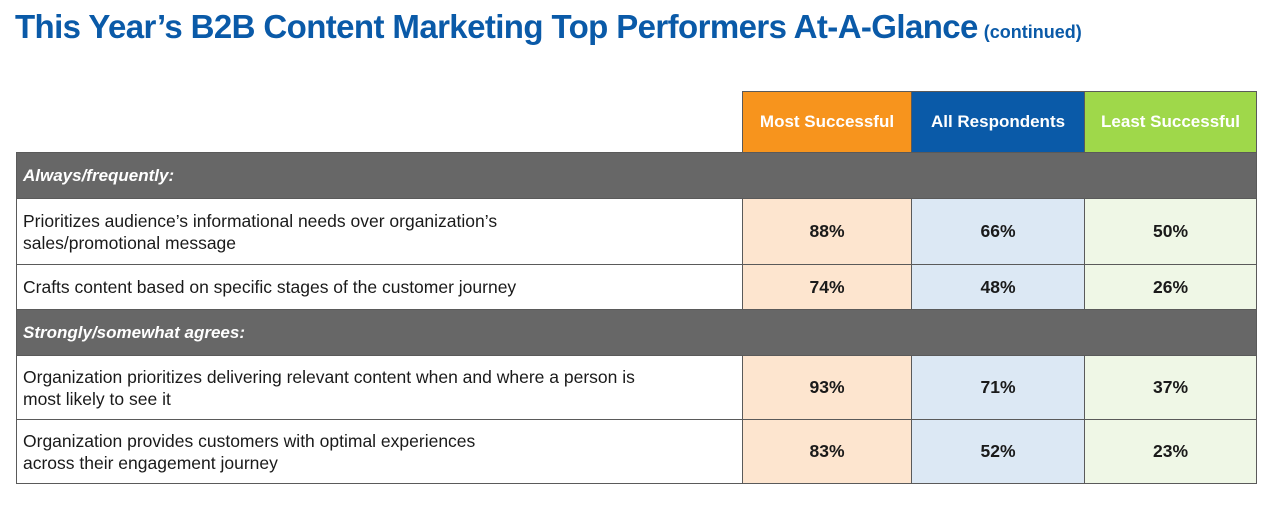 The image size is (1277, 509). Describe the element at coordinates (130, 242) in the screenshot. I see `row-label-line: sales/promotional message` at that location.